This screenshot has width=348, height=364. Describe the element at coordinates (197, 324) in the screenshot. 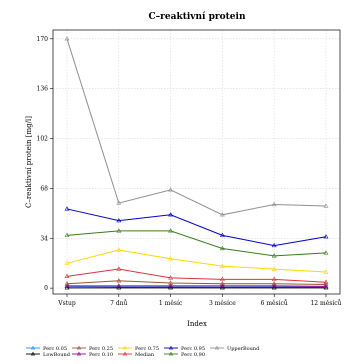

I see `x-axis-title: Index` at that location.